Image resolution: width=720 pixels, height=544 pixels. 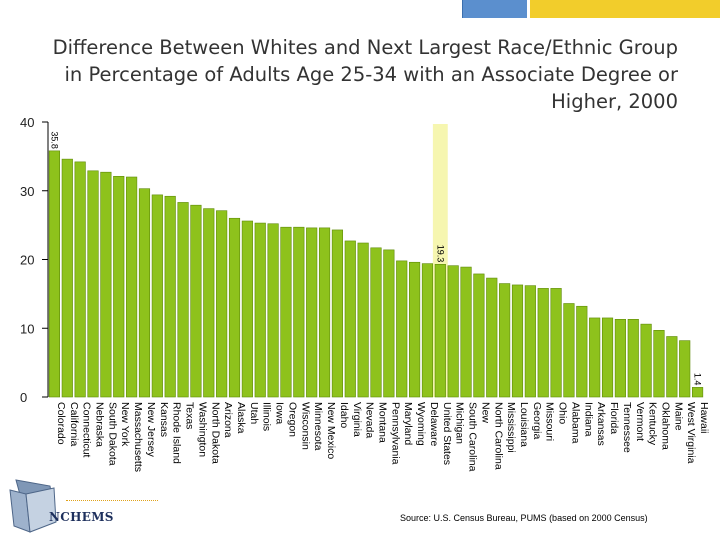 I want to click on y-tick-label: 40, so click(x=27, y=122).